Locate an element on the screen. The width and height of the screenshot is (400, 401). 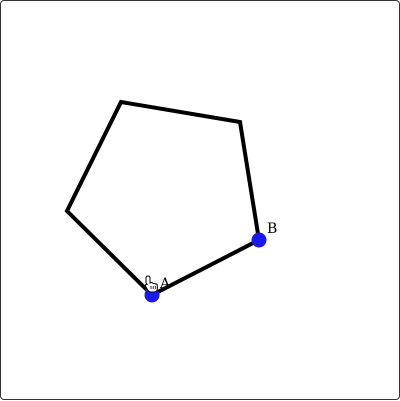
point-b-label: B is located at coordinates (272, 229).